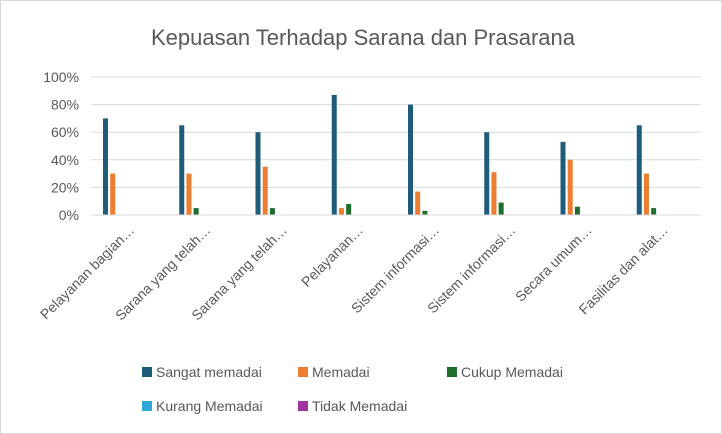 This screenshot has height=434, width=722. What do you see at coordinates (209, 372) in the screenshot?
I see `legend-label: Sangat memadai` at bounding box center [209, 372].